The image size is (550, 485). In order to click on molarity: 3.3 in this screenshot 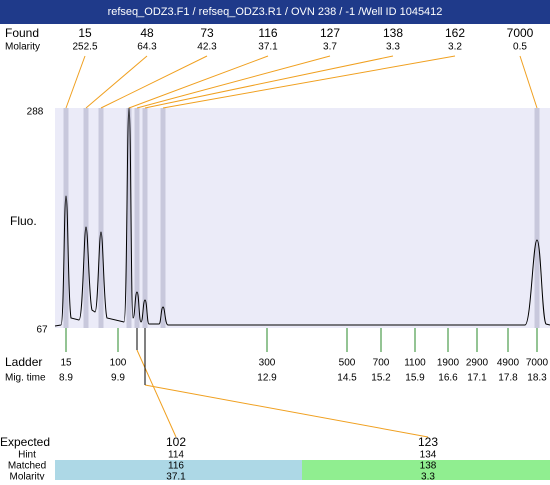, I will do `click(428, 476)`.